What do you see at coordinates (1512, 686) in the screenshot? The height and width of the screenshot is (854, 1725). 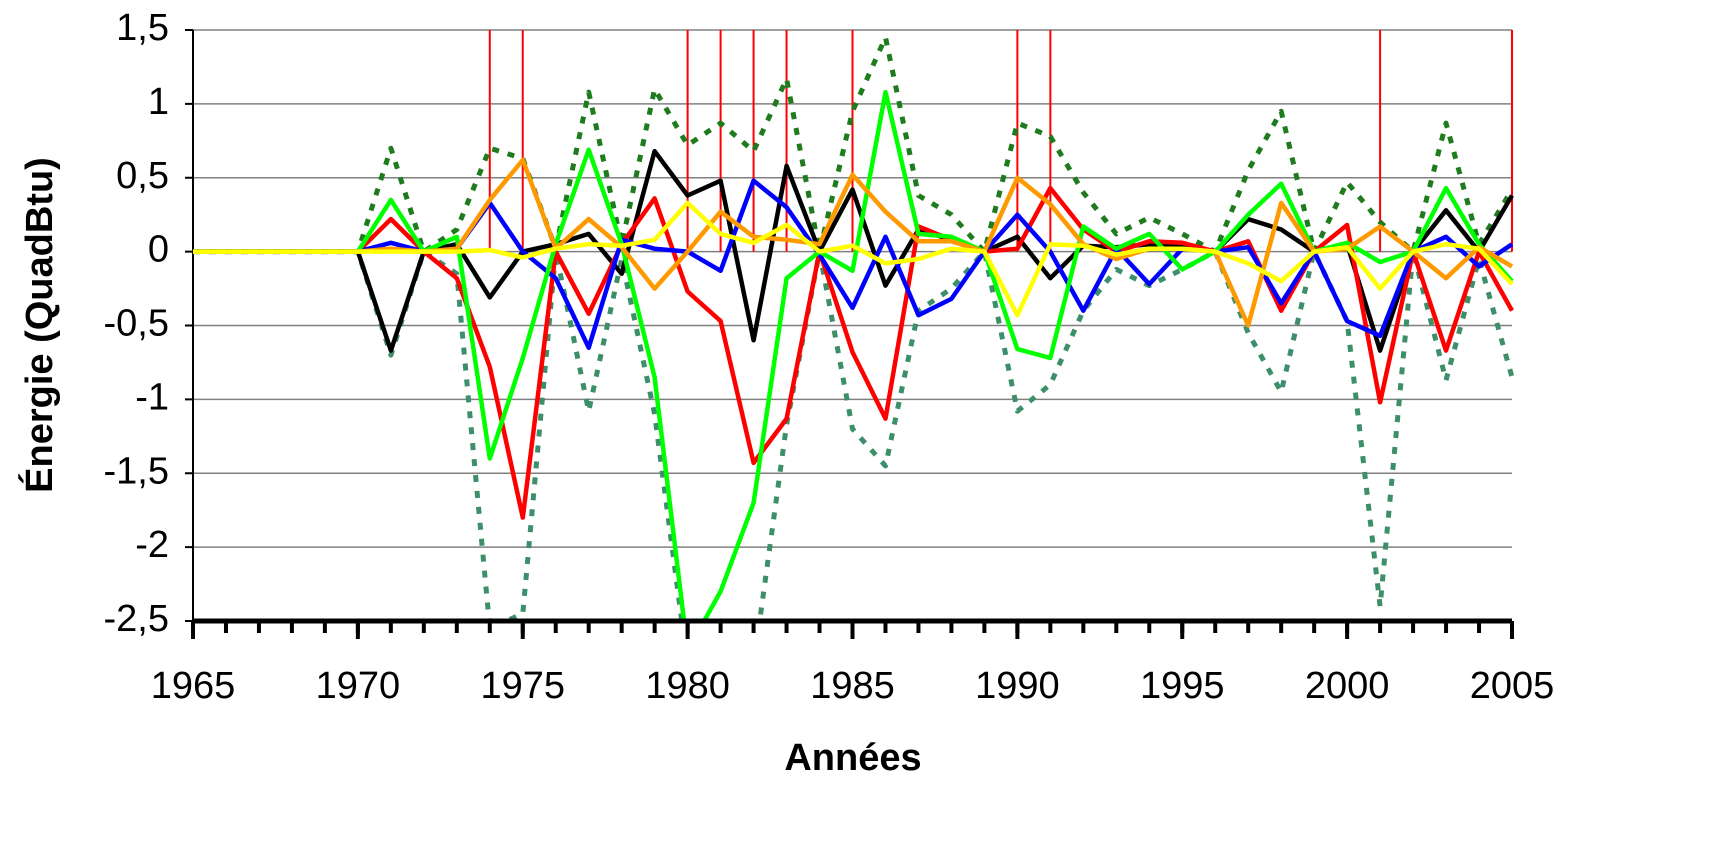 I see `x-tick-label: 2005` at bounding box center [1512, 686].